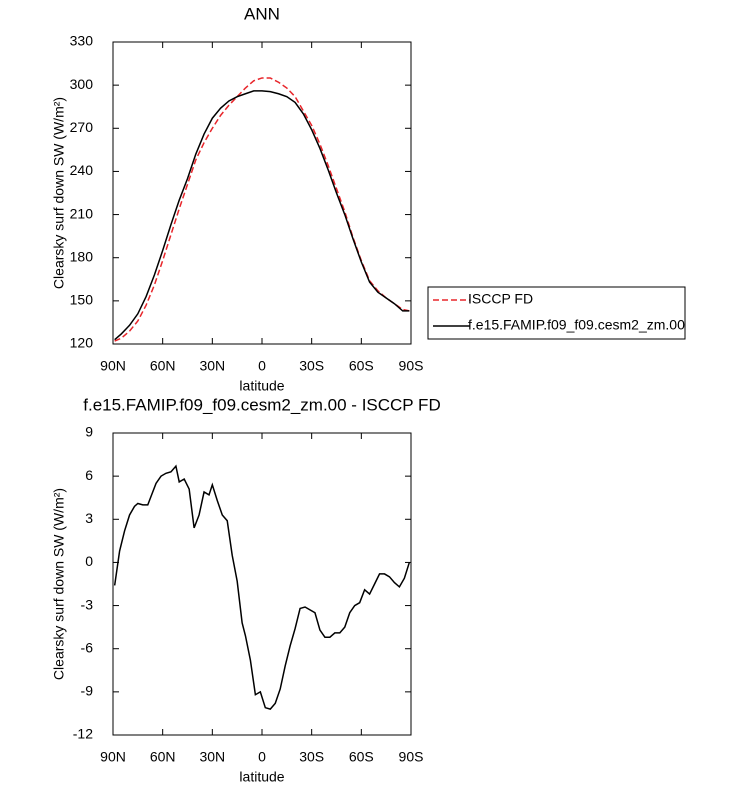 The image size is (733, 790). What do you see at coordinates (83, 734) in the screenshot?
I see `y-tick-label: -12` at bounding box center [83, 734].